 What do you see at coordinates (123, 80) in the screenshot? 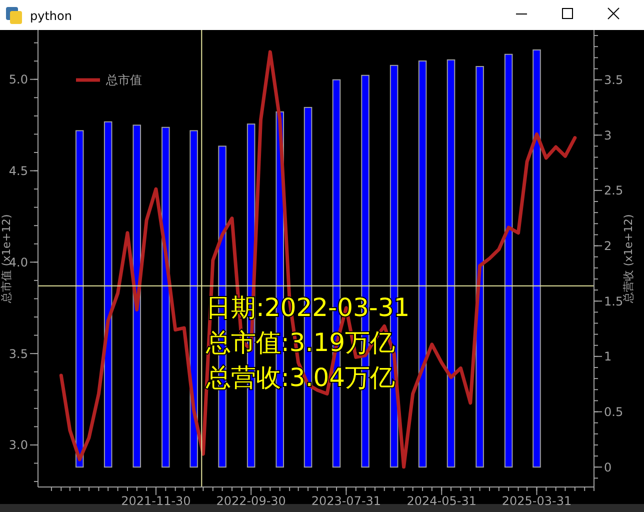
I see `legend-label: 总市值` at bounding box center [123, 80].